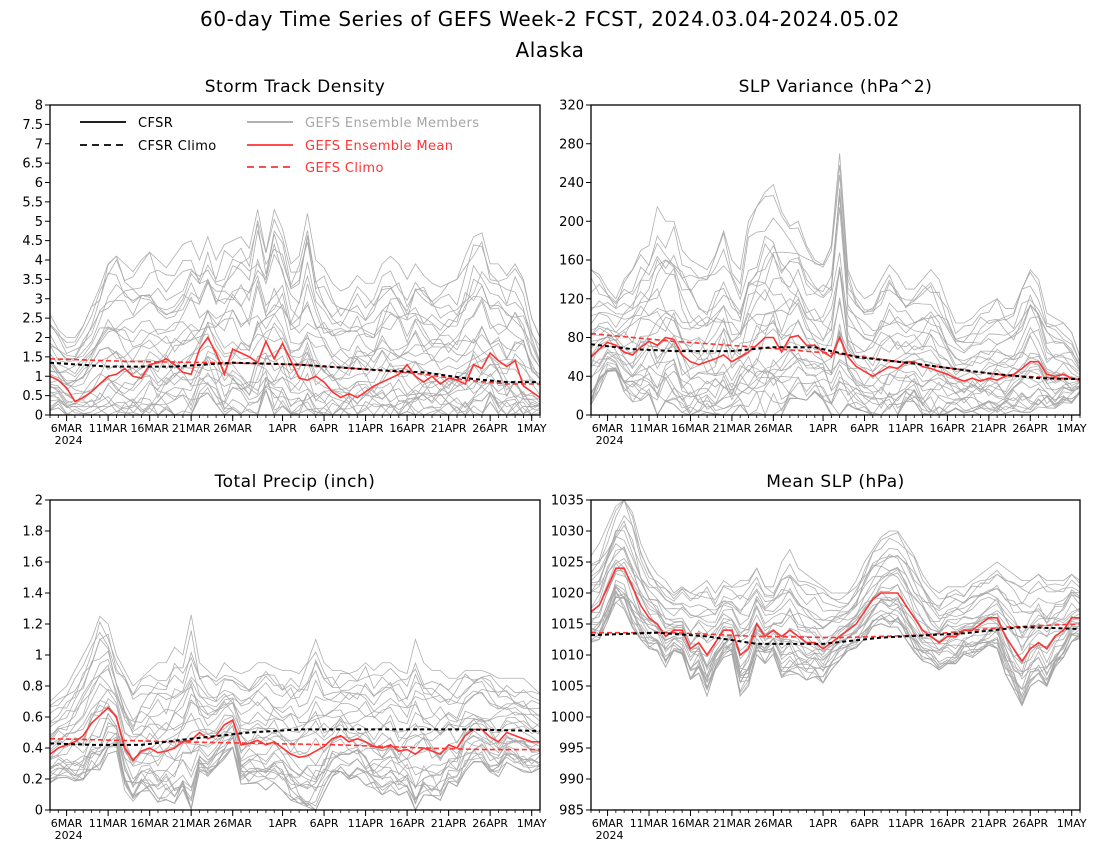 This screenshot has width=1100, height=850. Describe the element at coordinates (32, 687) in the screenshot. I see `y-tick-label: 0.8` at that location.